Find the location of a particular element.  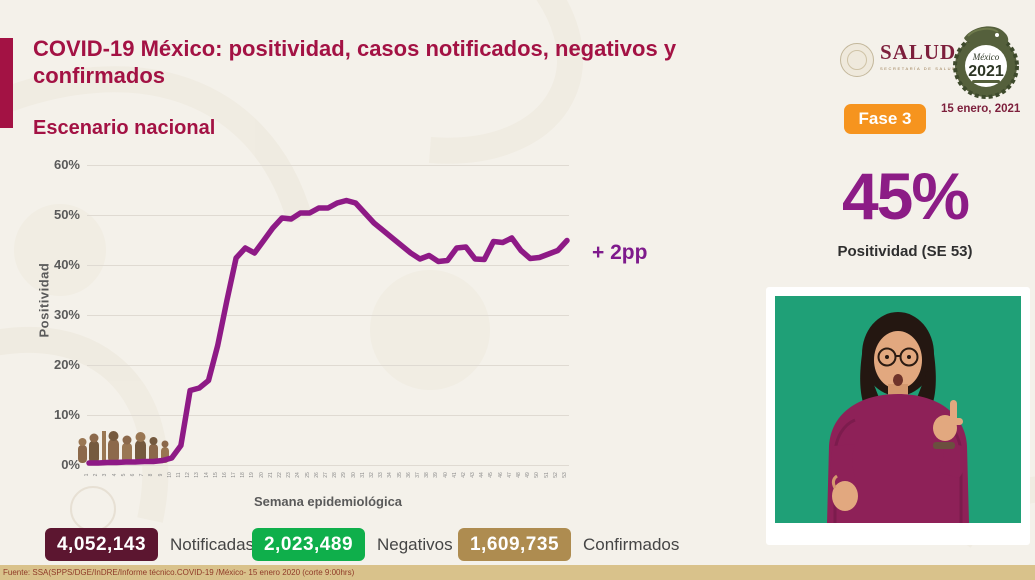

x-axis-title: Semana epidemiológica is located at coordinates (328, 501).